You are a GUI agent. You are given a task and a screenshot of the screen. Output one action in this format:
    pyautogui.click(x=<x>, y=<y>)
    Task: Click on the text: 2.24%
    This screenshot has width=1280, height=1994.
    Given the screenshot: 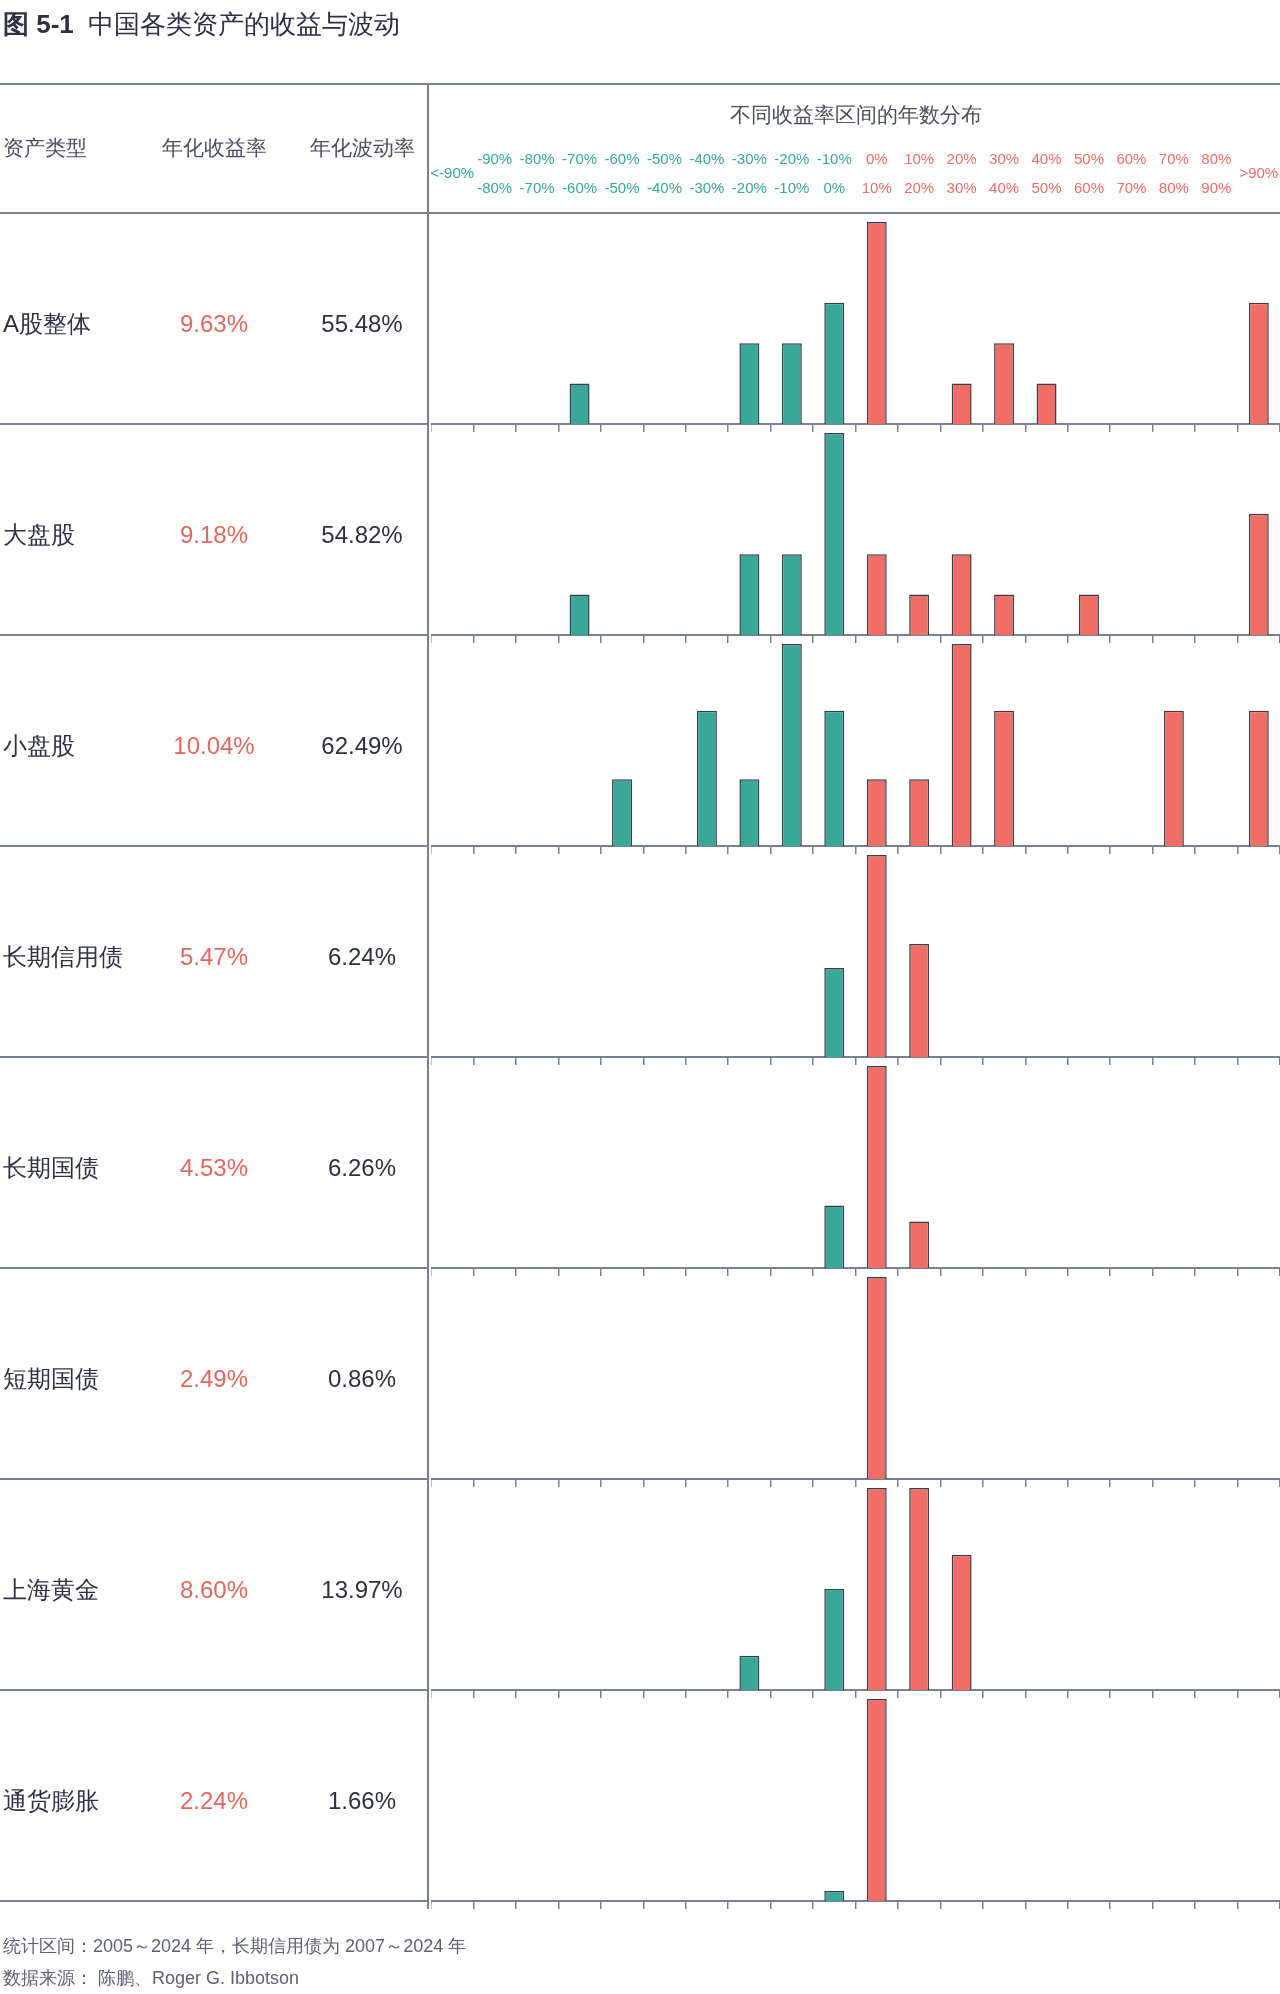 What is the action you would take?
    pyautogui.click(x=214, y=1801)
    